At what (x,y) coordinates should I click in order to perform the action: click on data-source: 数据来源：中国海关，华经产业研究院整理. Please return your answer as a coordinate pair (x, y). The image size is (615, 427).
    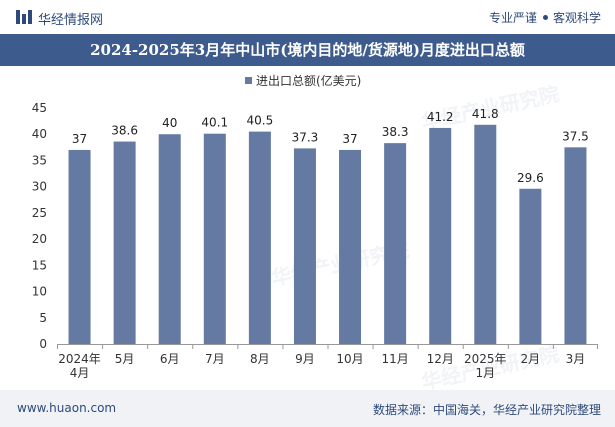
    Looking at the image, I should click on (486, 410).